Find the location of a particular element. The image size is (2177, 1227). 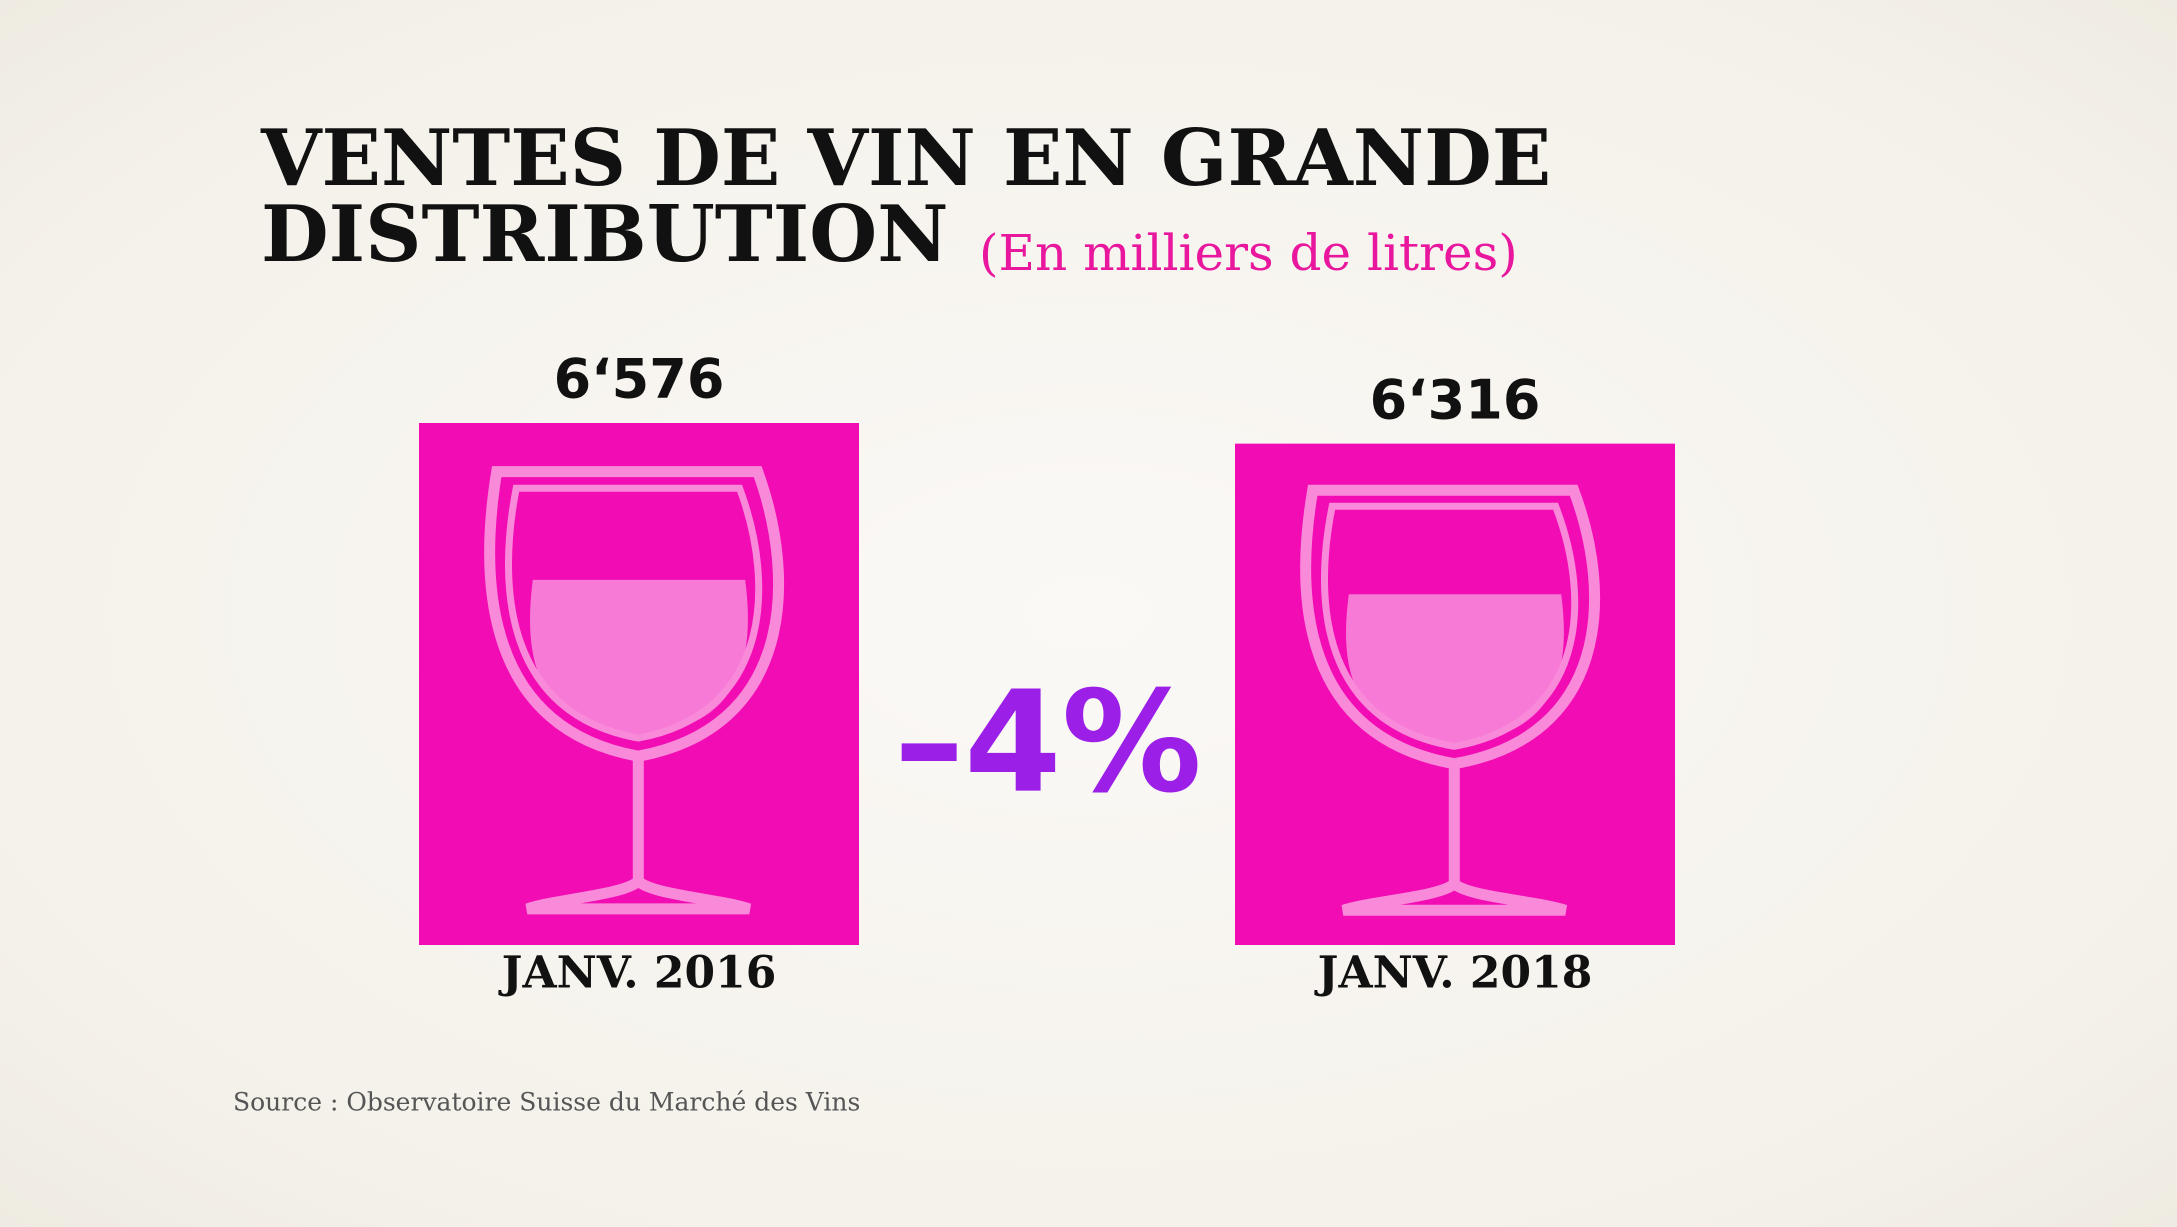

chart-title: VENTES DE VIN EN GRANDE DISTRIBUTION is located at coordinates (905, 196).